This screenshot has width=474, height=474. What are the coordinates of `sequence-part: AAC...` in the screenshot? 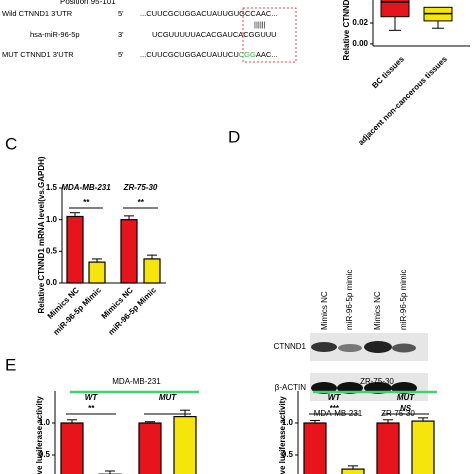 It's located at (267, 54).